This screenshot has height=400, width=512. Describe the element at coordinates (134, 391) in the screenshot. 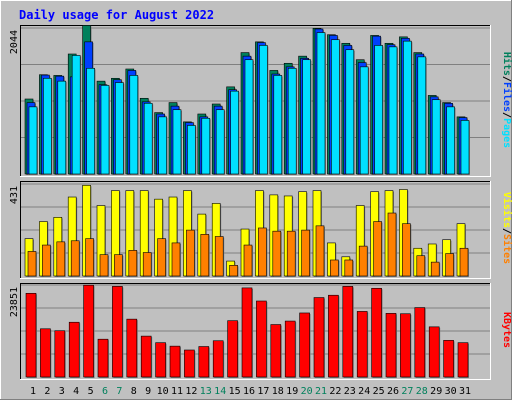

I see `x-tick-label: 8` at that location.